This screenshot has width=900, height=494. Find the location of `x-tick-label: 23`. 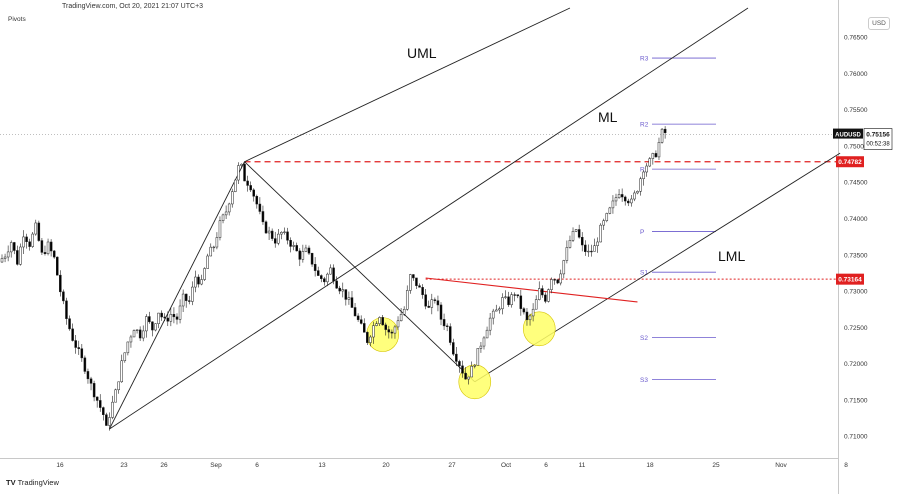

x-tick-label: 23 is located at coordinates (124, 465).